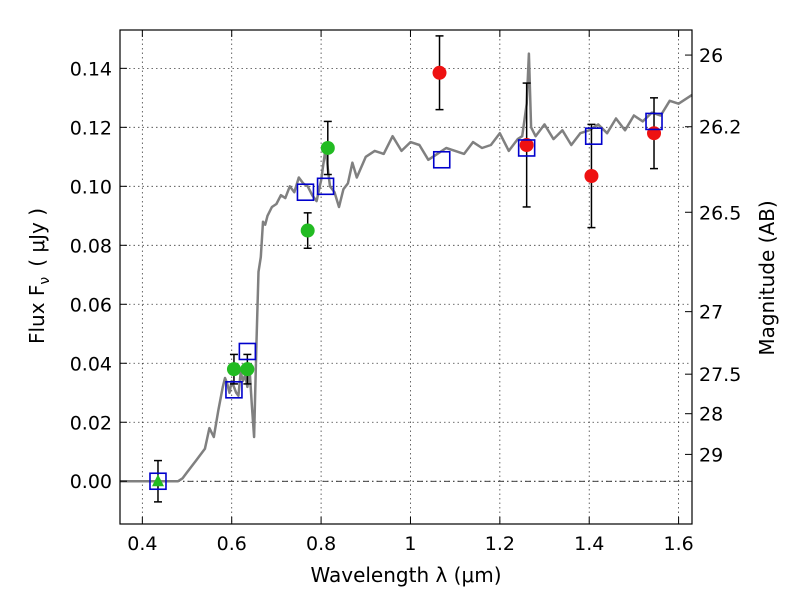  What do you see at coordinates (91, 482) in the screenshot?
I see `y-tick-label: 0.00` at bounding box center [91, 482].